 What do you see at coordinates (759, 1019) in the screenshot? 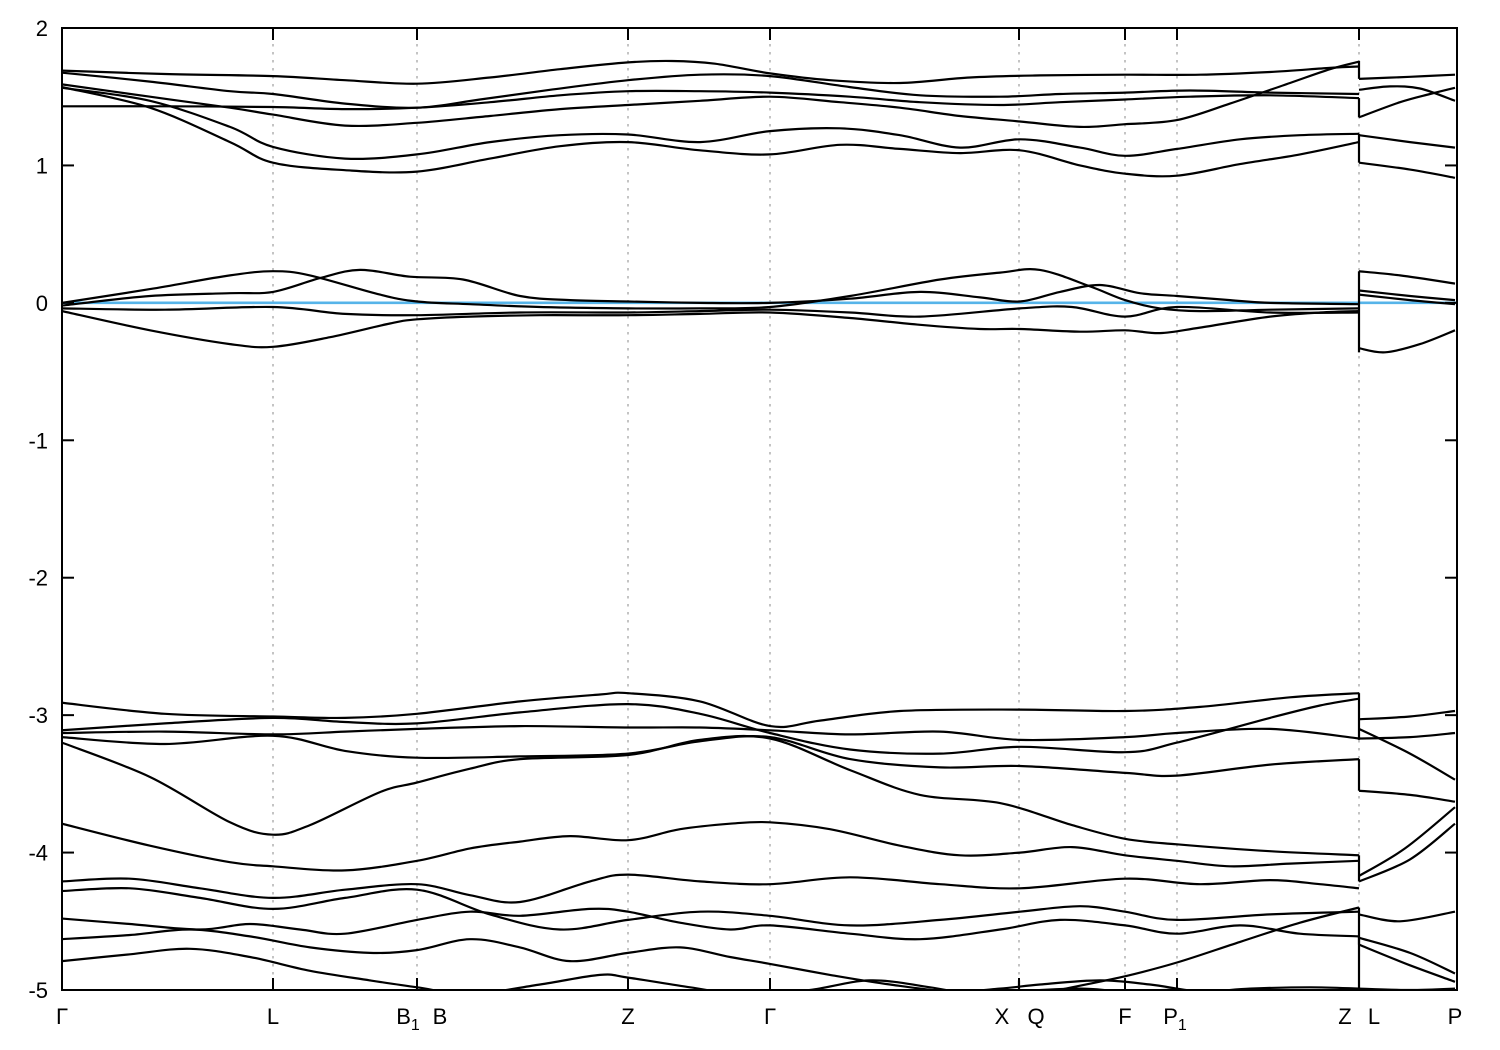
I see `x-axis-labels: Γ L B1 B Z Γ X Q F P1 Z L P` at bounding box center [759, 1019].